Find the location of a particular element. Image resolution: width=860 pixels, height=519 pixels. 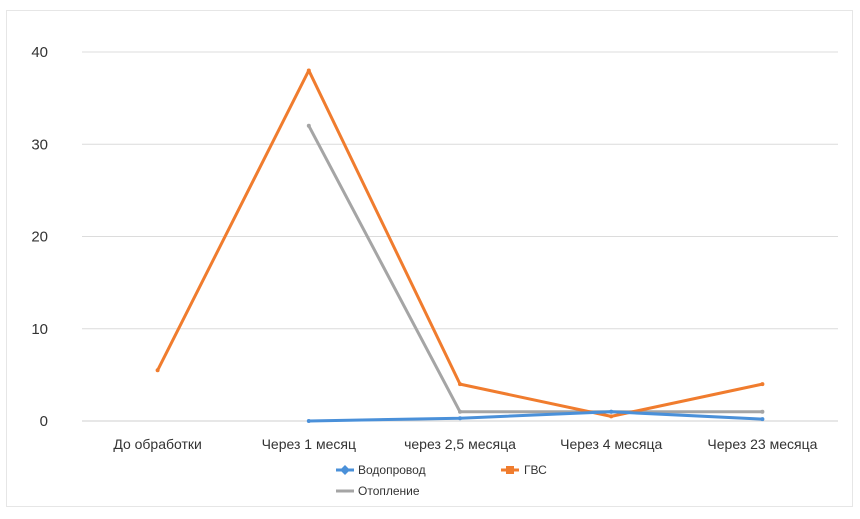

legend: Водопровод ГВС Отопление is located at coordinates (441, 480).